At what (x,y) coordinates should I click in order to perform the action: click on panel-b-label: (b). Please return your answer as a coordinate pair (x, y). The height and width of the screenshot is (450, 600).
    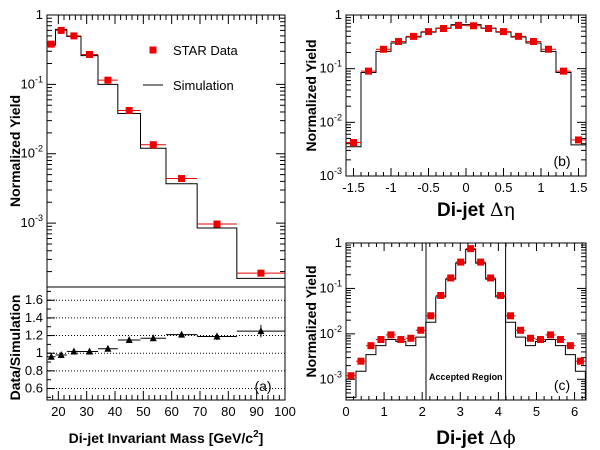
    Looking at the image, I should click on (561, 161).